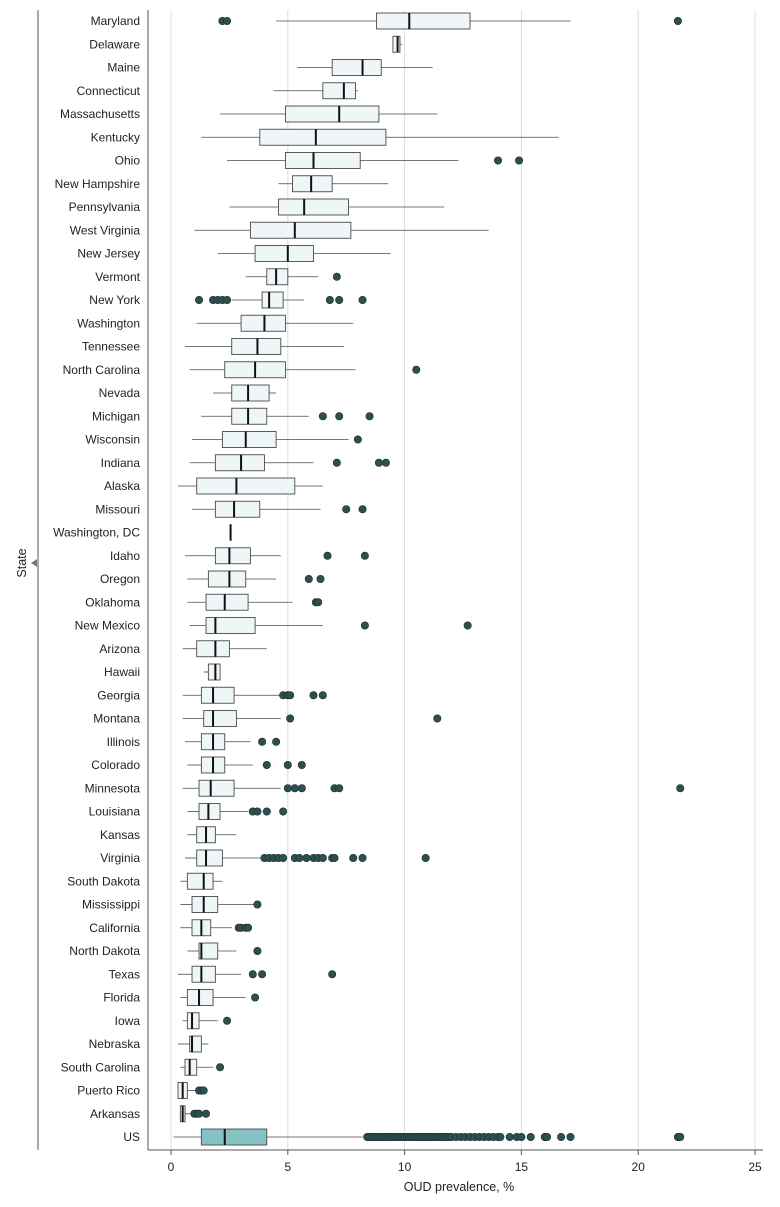  I want to click on state-label: Hawaii, so click(122, 672).